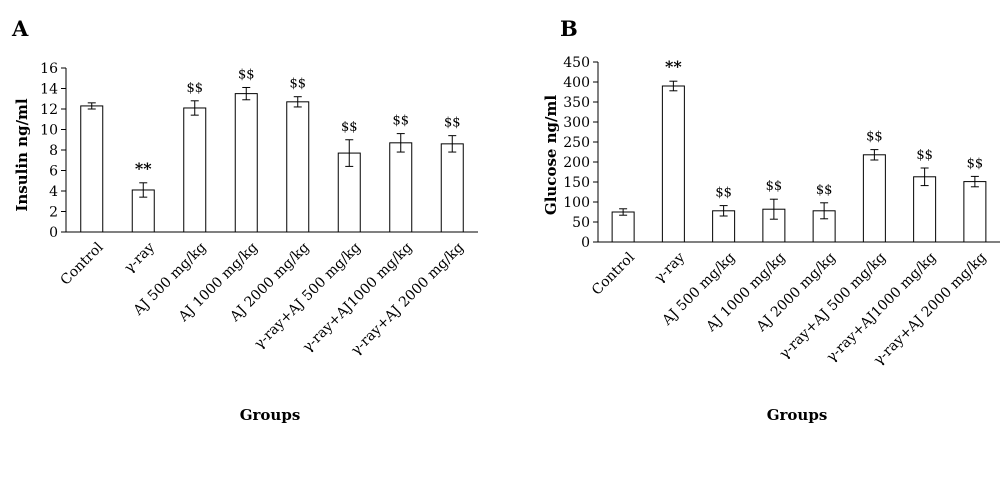  I want to click on panel-a-label: A, so click(20, 28).